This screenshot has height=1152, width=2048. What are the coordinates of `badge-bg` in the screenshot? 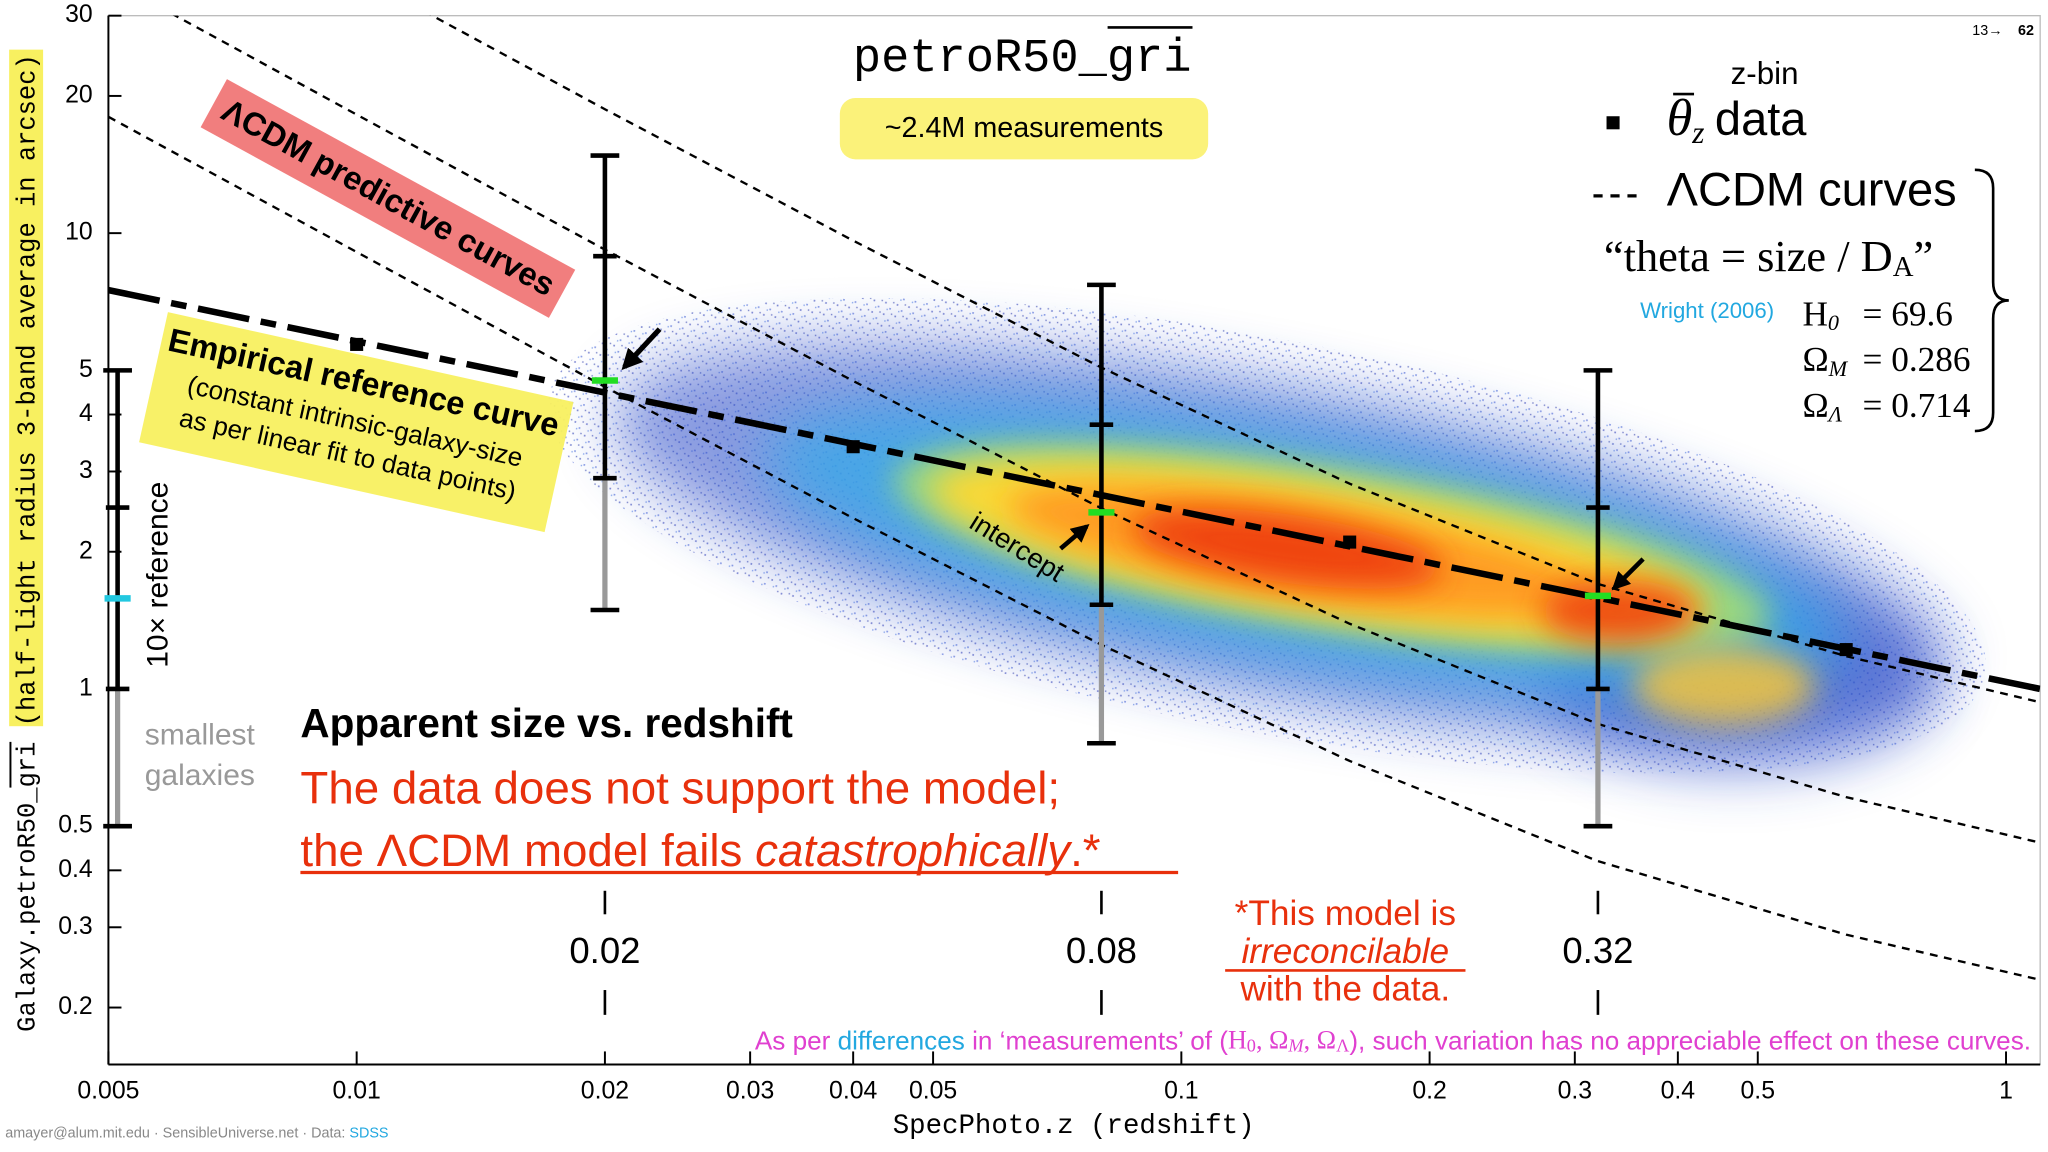 It's located at (1024, 128).